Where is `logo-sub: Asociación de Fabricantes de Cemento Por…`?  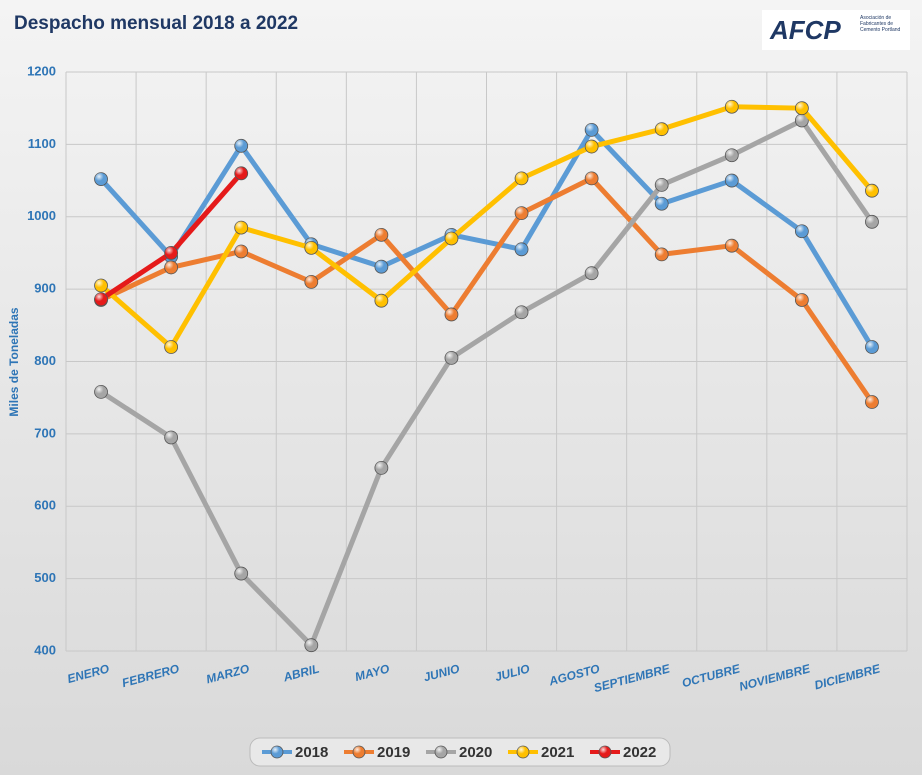 logo-sub: Asociación de Fabricantes de Cemento Por… is located at coordinates (880, 24).